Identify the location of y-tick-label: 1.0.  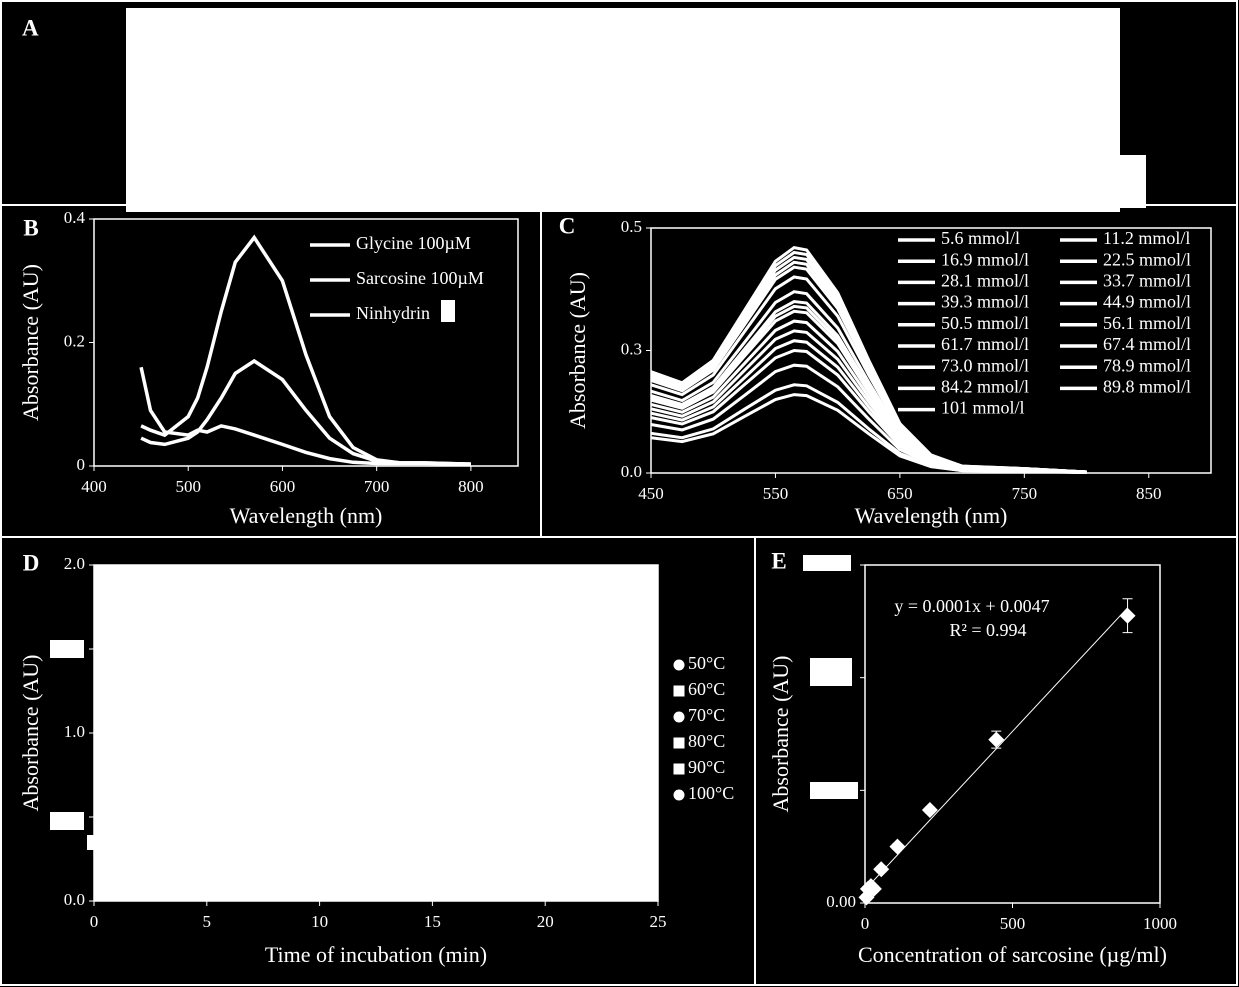
(74, 731).